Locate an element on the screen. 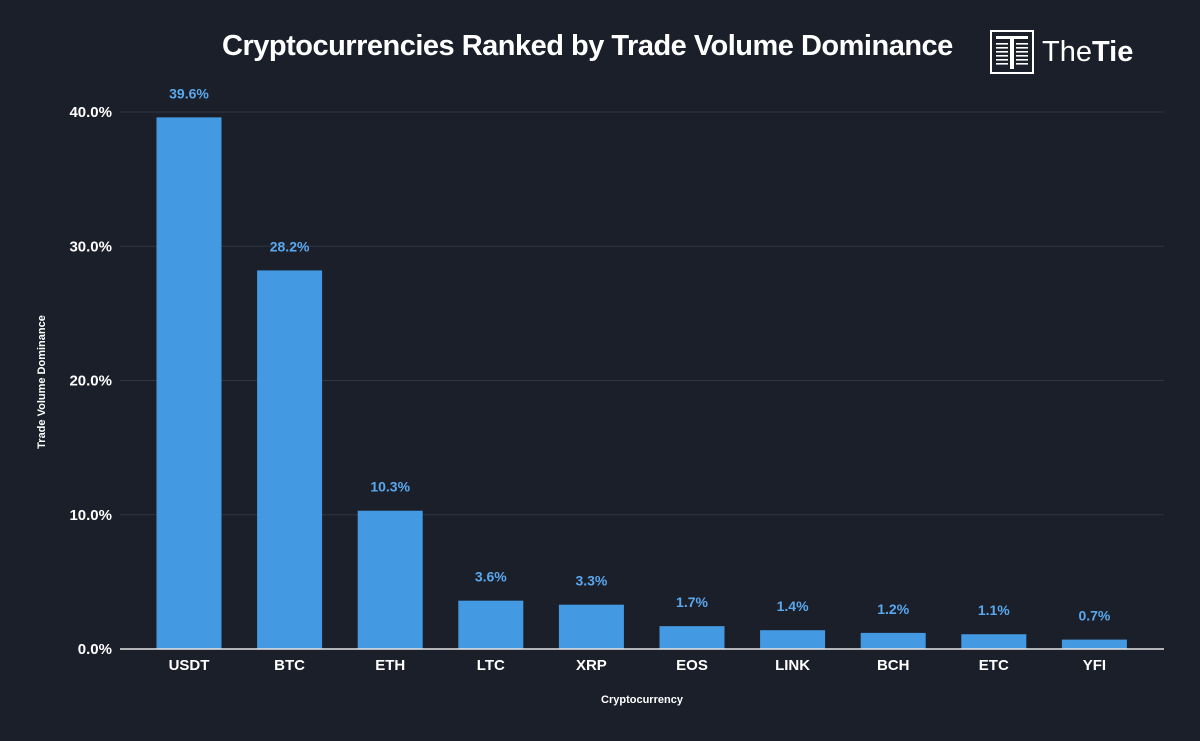 This screenshot has height=741, width=1200. y-tick-label: 30.0% is located at coordinates (90, 246).